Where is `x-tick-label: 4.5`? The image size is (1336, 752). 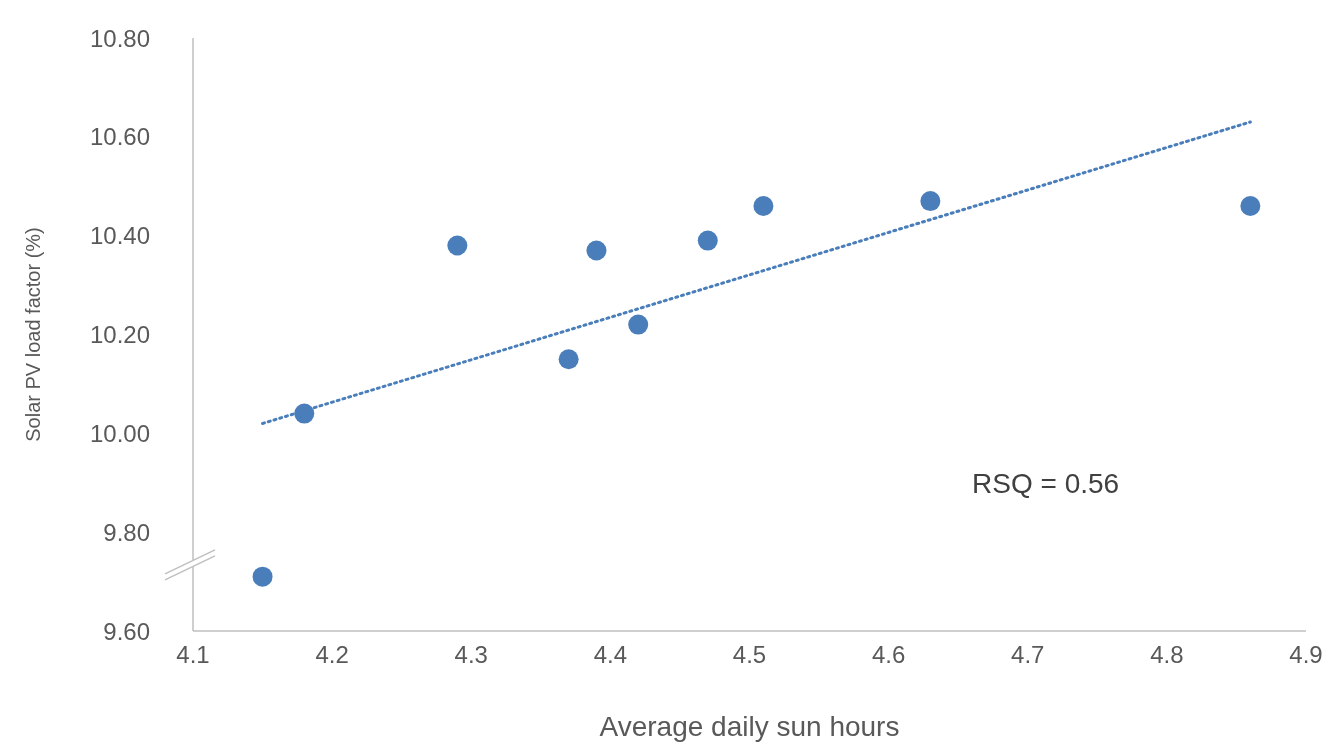
x-tick-label: 4.5 is located at coordinates (749, 654).